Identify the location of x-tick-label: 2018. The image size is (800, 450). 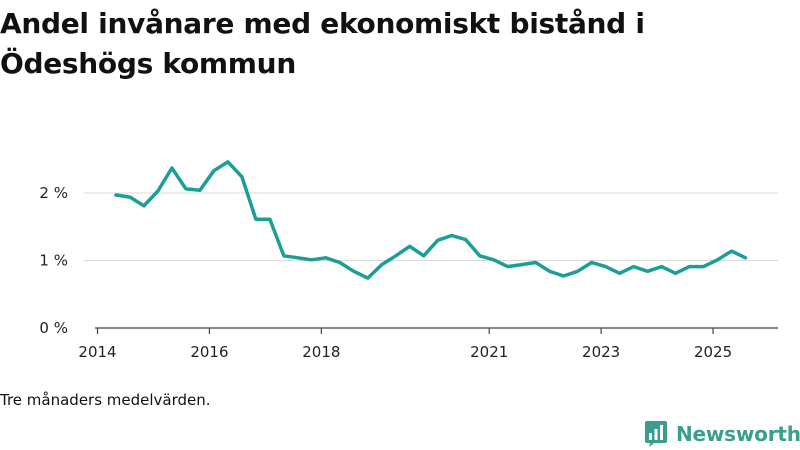
(321, 352).